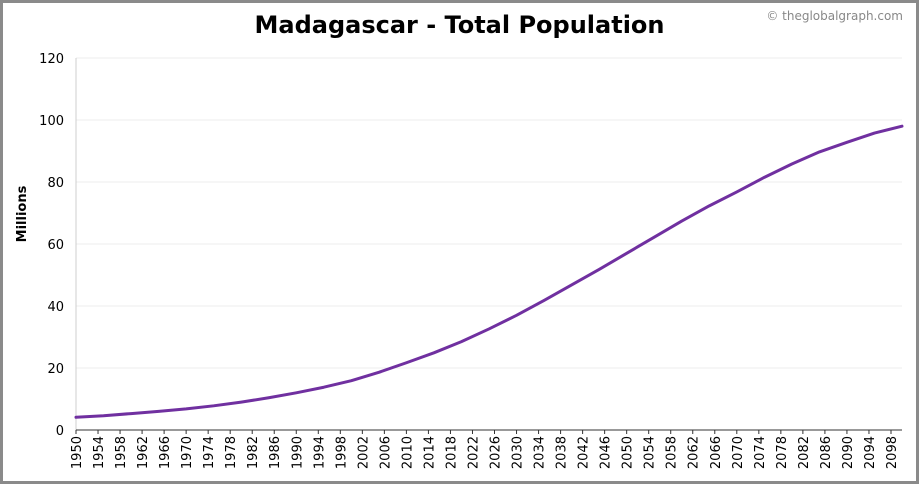 Image resolution: width=919 pixels, height=484 pixels. I want to click on x-tick-label-1954: 1954, so click(99, 452).